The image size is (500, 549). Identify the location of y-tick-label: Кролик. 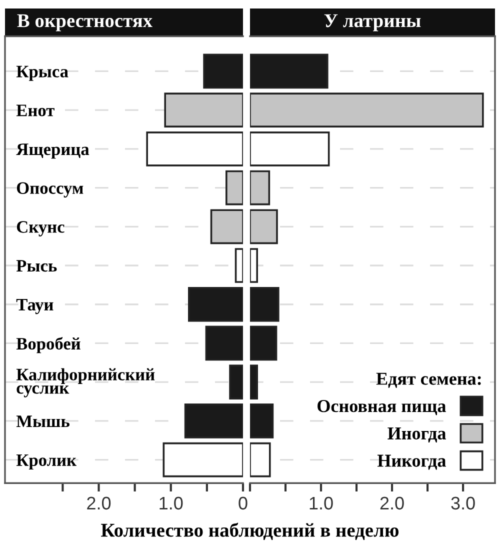
(46, 462).